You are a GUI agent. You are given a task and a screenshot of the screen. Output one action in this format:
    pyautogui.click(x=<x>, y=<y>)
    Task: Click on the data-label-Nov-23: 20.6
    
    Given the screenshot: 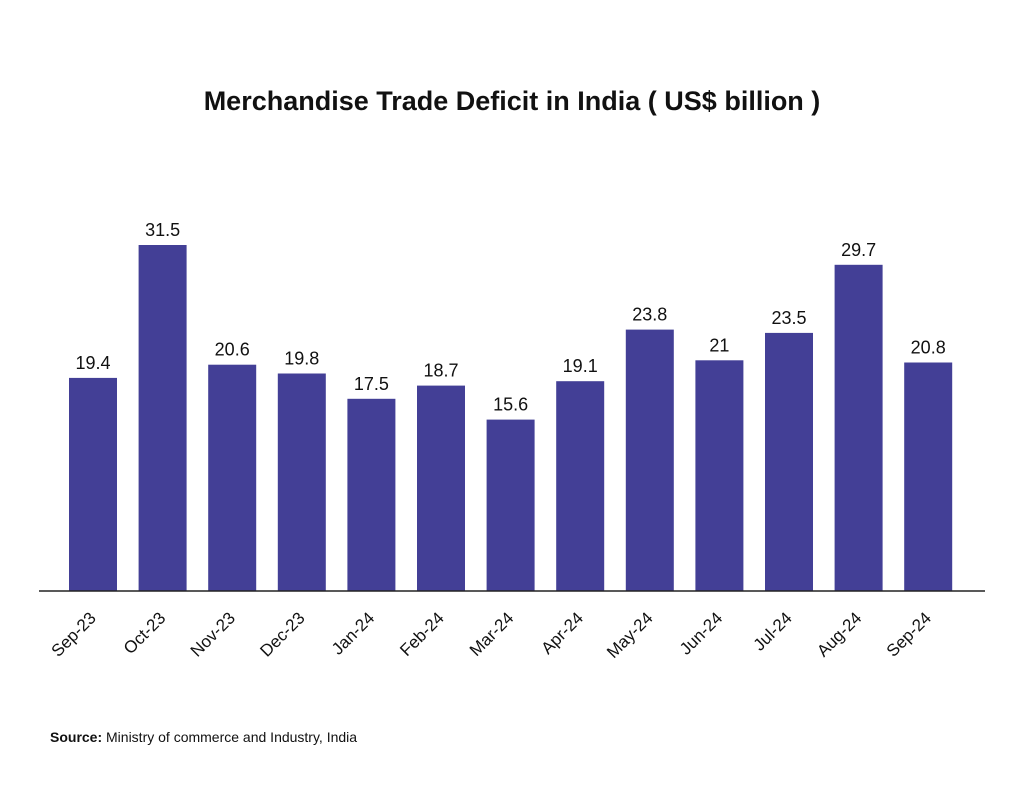 What is the action you would take?
    pyautogui.click(x=232, y=350)
    